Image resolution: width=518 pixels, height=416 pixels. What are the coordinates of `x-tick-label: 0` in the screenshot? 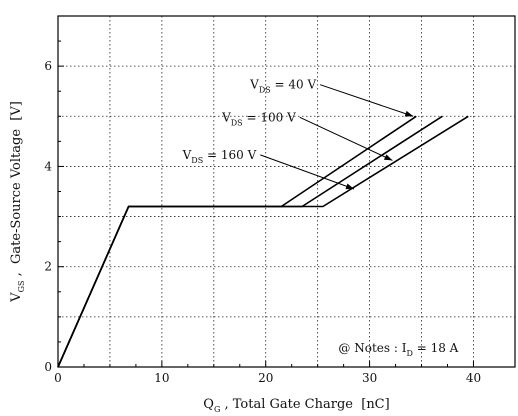 It's located at (58, 378).